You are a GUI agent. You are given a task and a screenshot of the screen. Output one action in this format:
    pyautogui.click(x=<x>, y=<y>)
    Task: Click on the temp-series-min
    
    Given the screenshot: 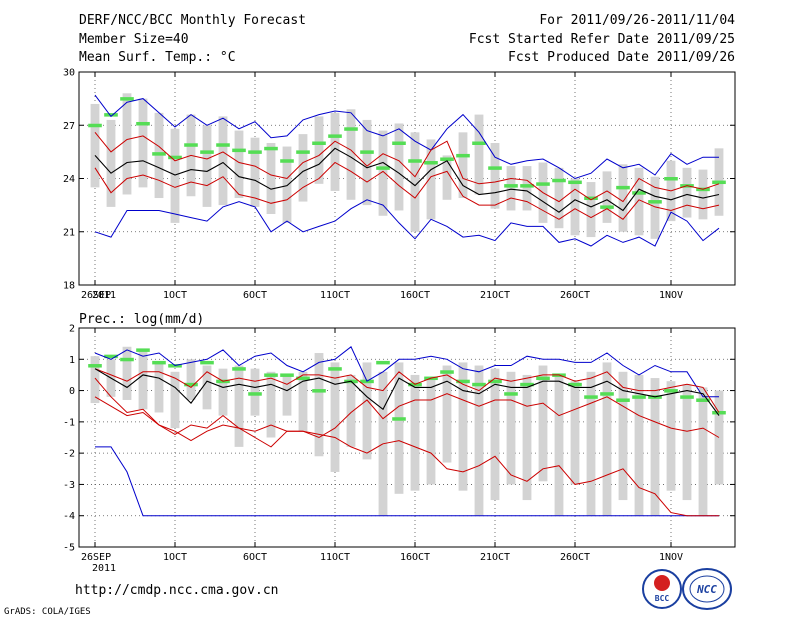 What is the action you would take?
    pyautogui.click(x=407, y=223)
    